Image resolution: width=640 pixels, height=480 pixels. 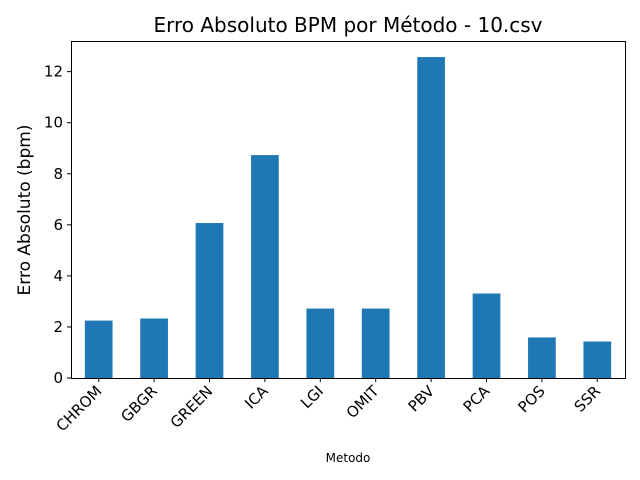 I want to click on x-tick-label-pbv: PBV, so click(x=422, y=399).